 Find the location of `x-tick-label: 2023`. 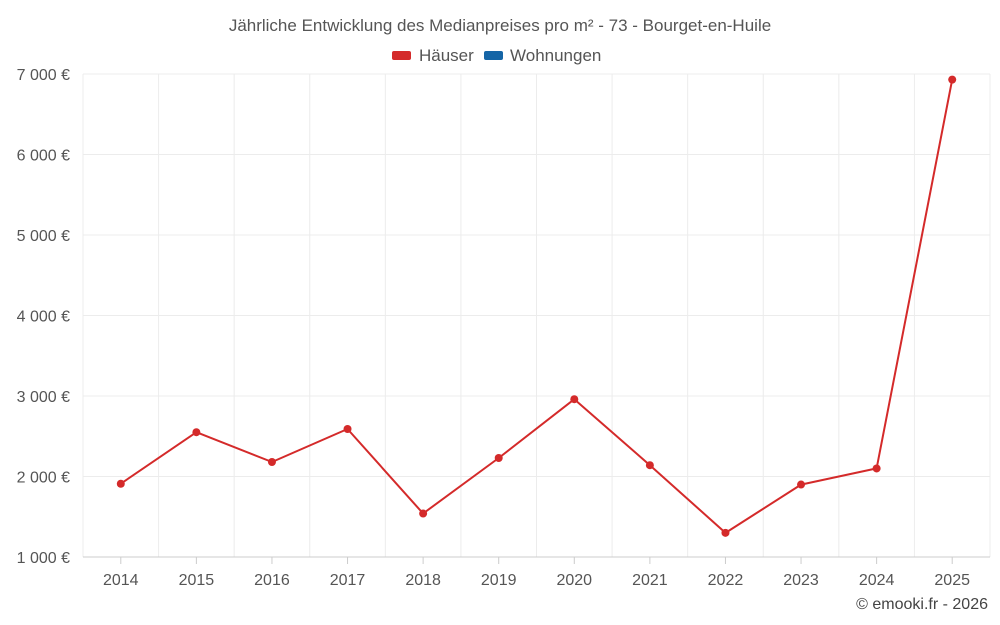

x-tick-label: 2023 is located at coordinates (801, 580).